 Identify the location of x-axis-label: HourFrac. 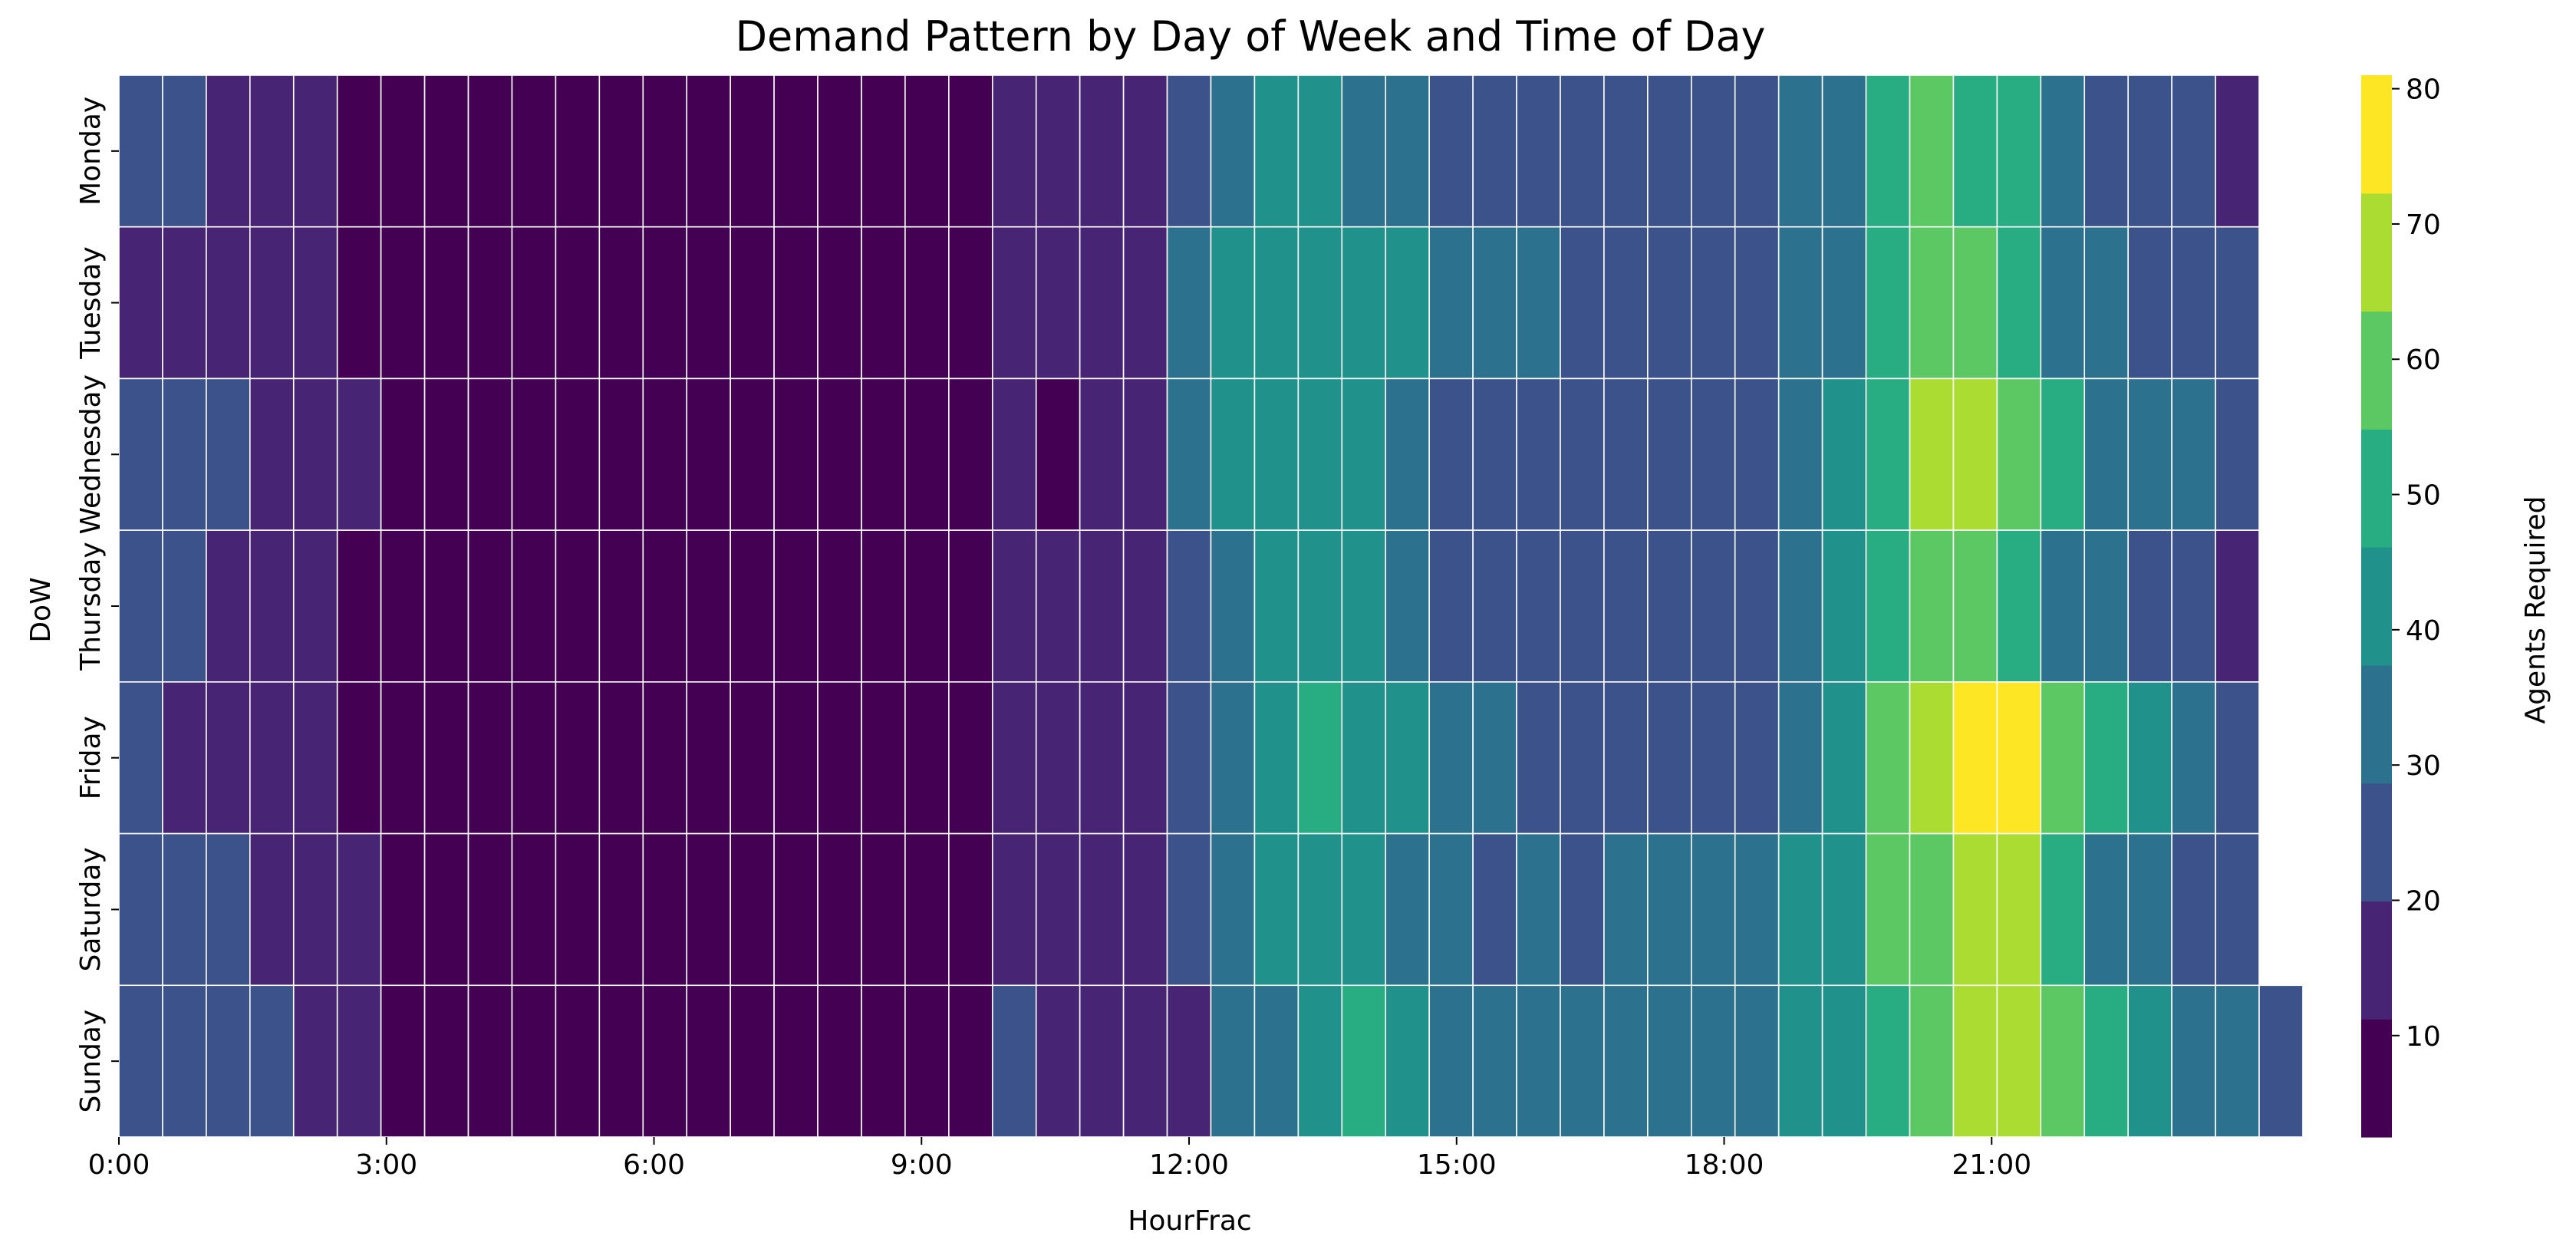
(1189, 1221).